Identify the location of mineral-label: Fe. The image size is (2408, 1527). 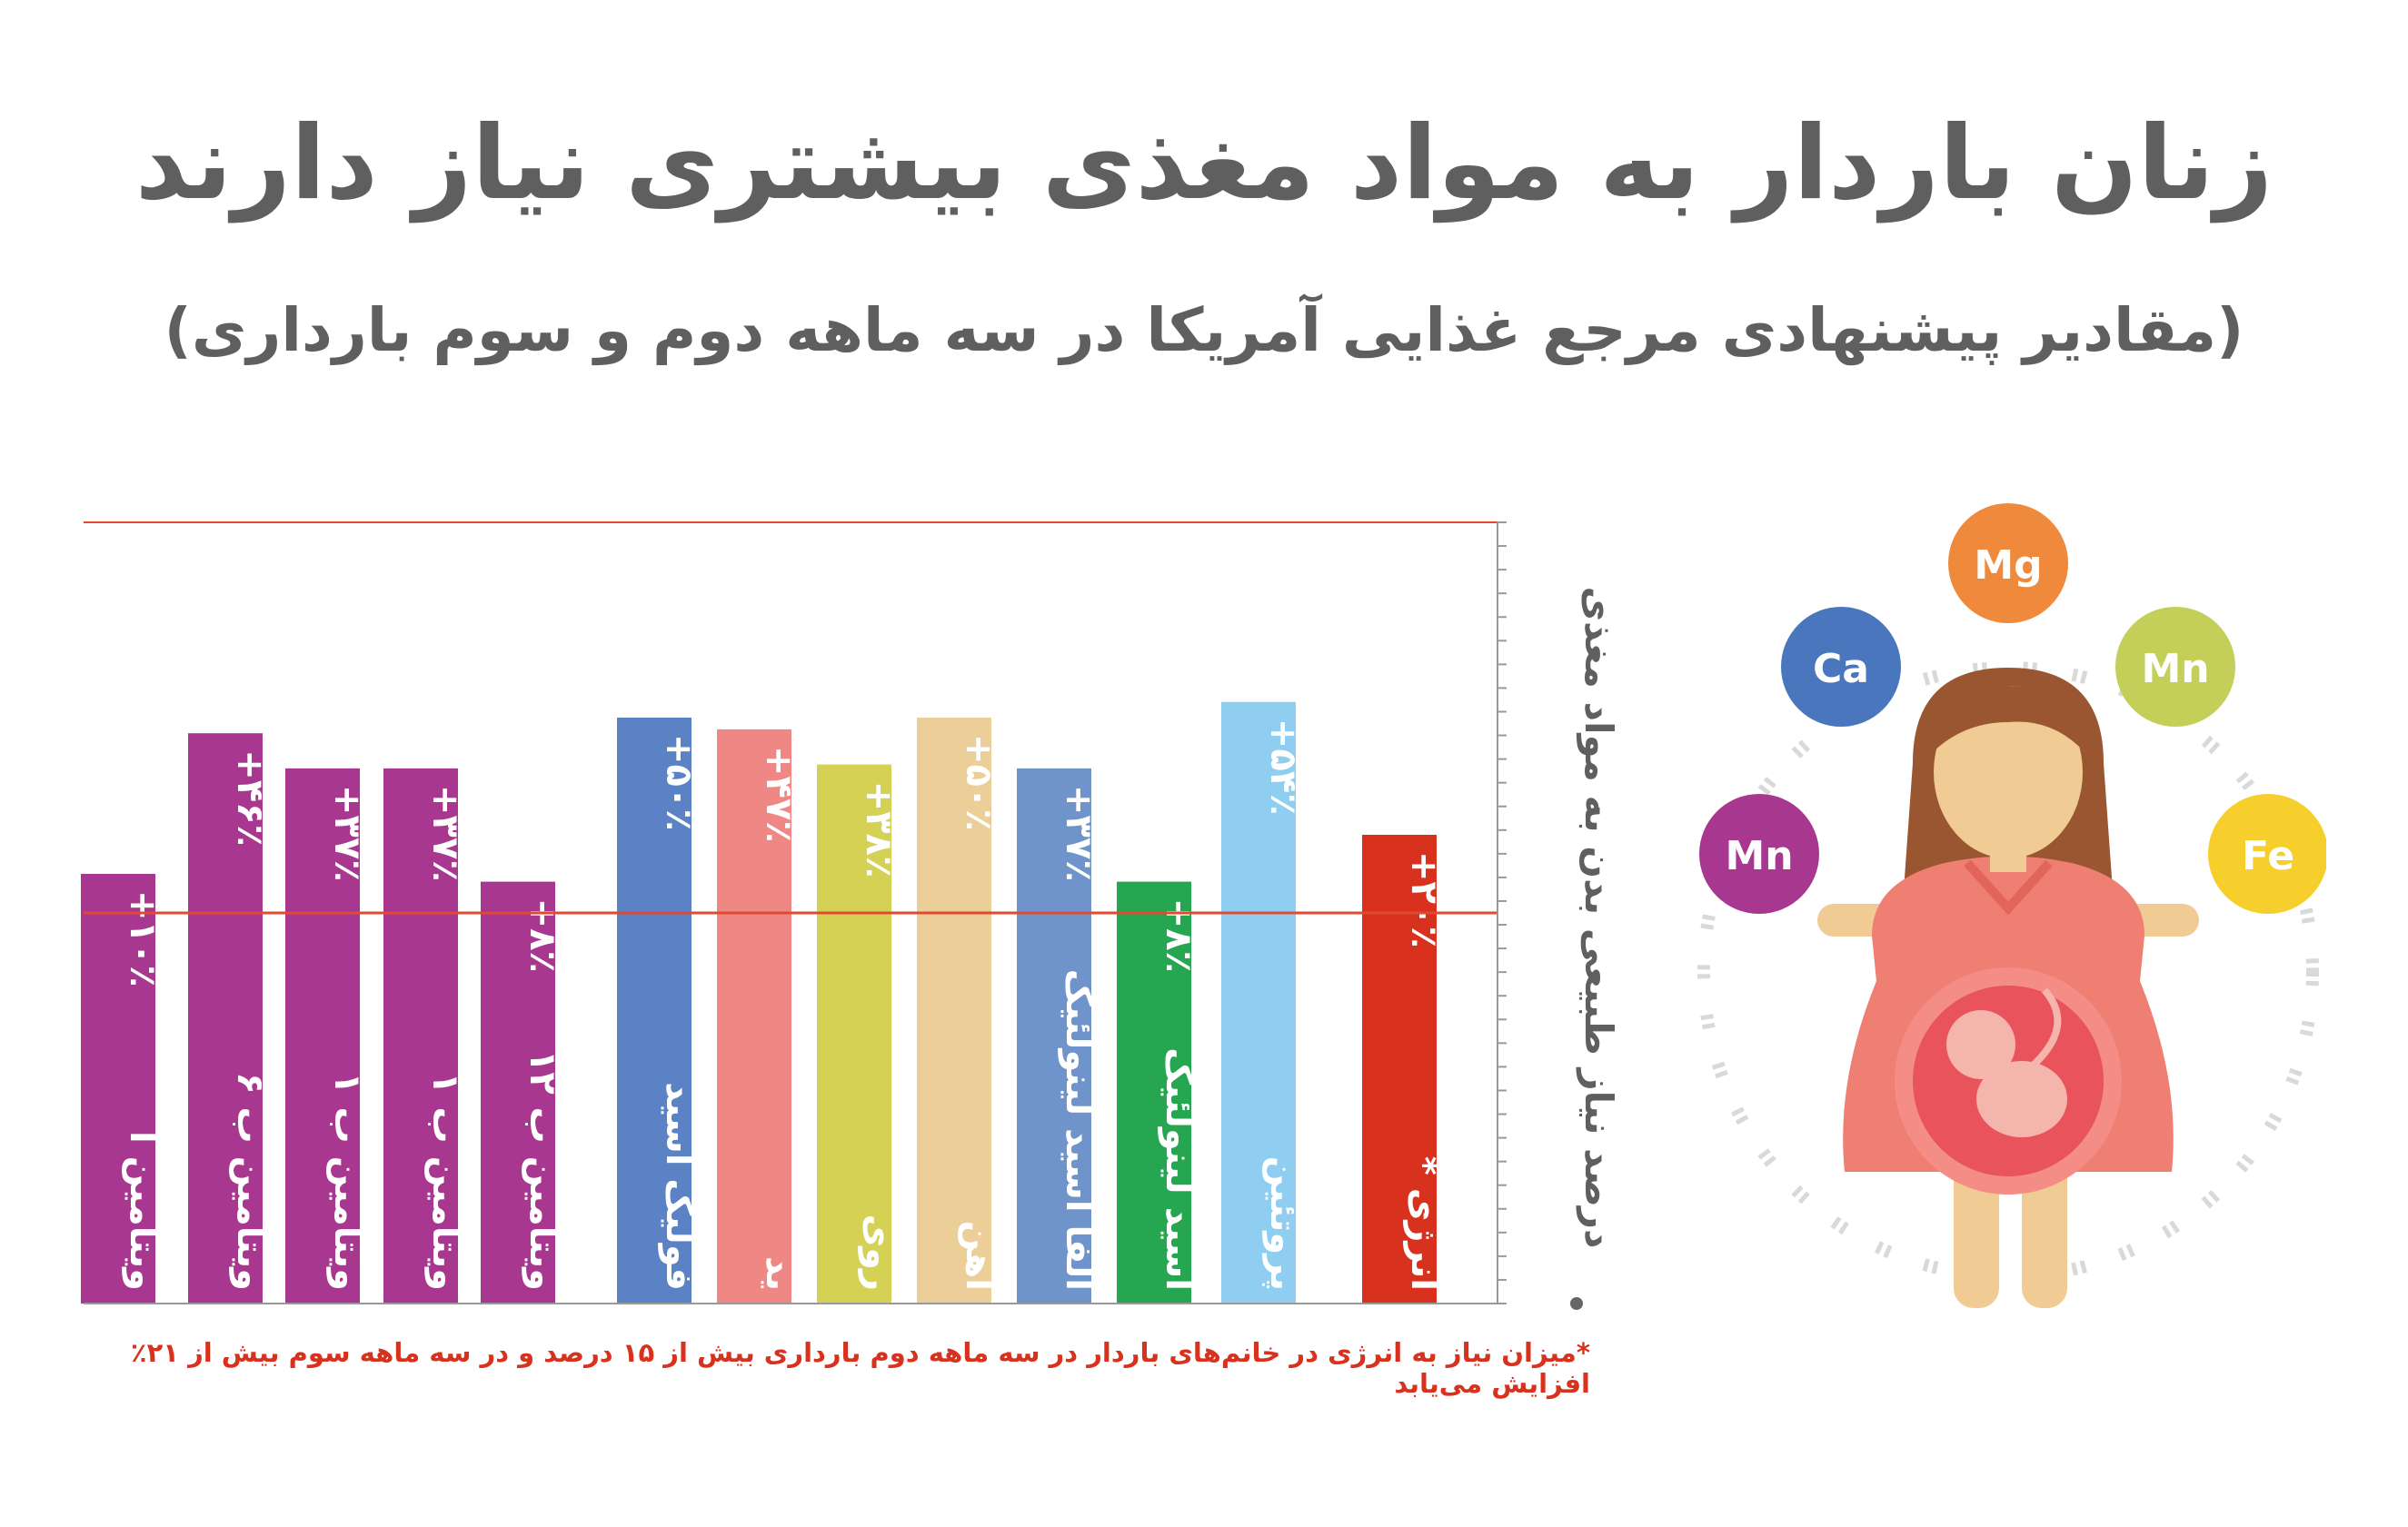
(2268, 856).